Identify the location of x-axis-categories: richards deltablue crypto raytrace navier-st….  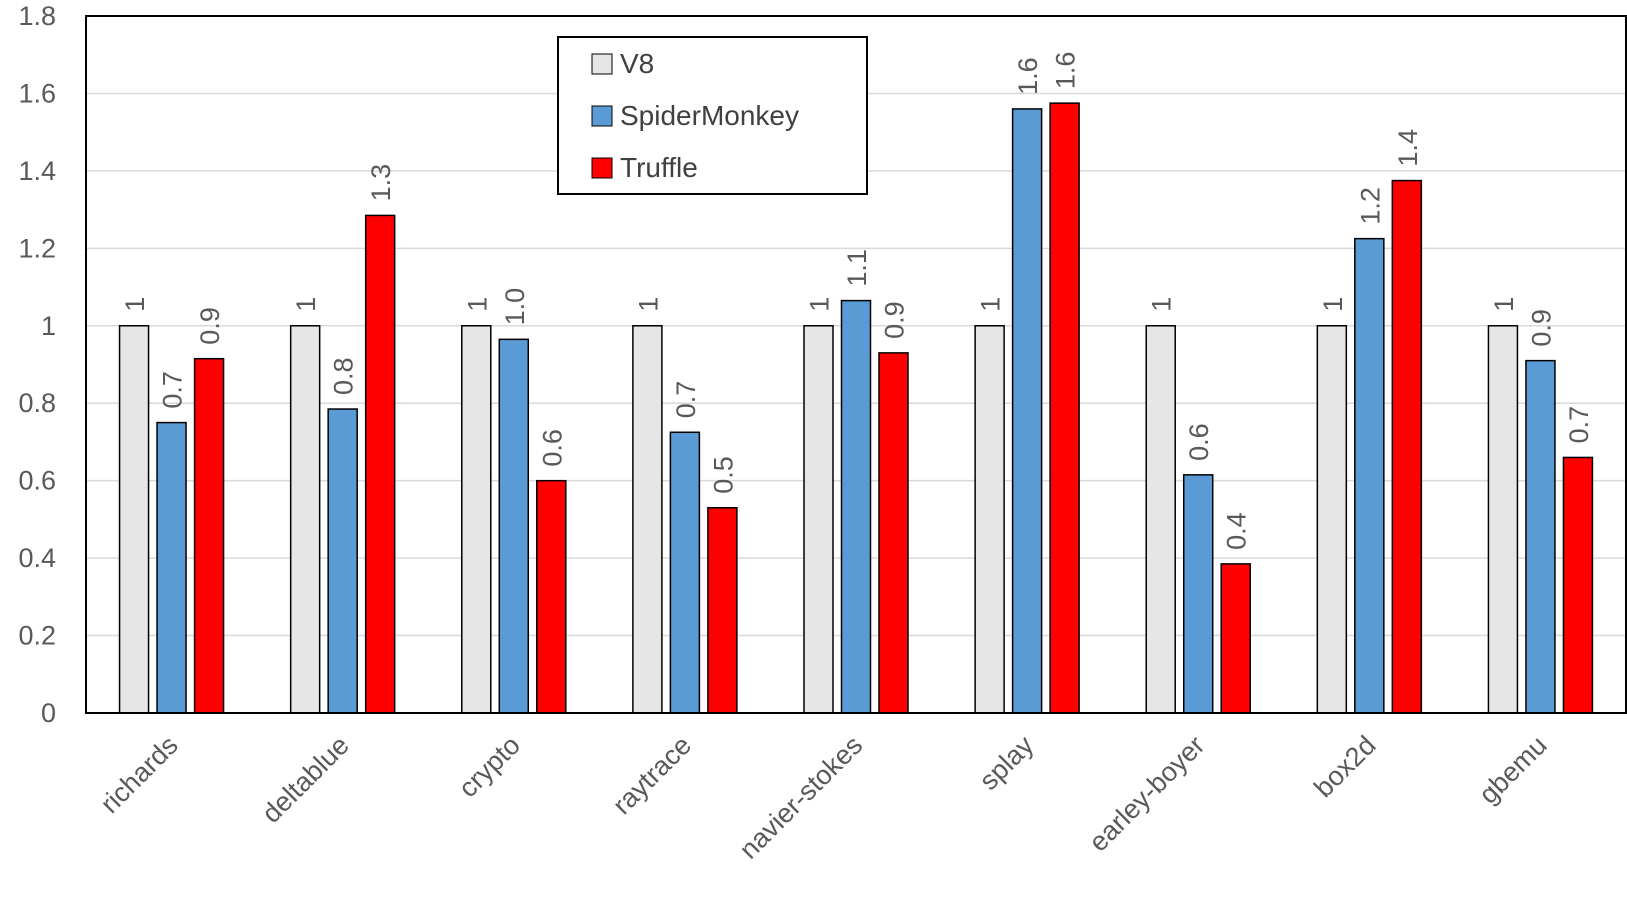
(824, 797).